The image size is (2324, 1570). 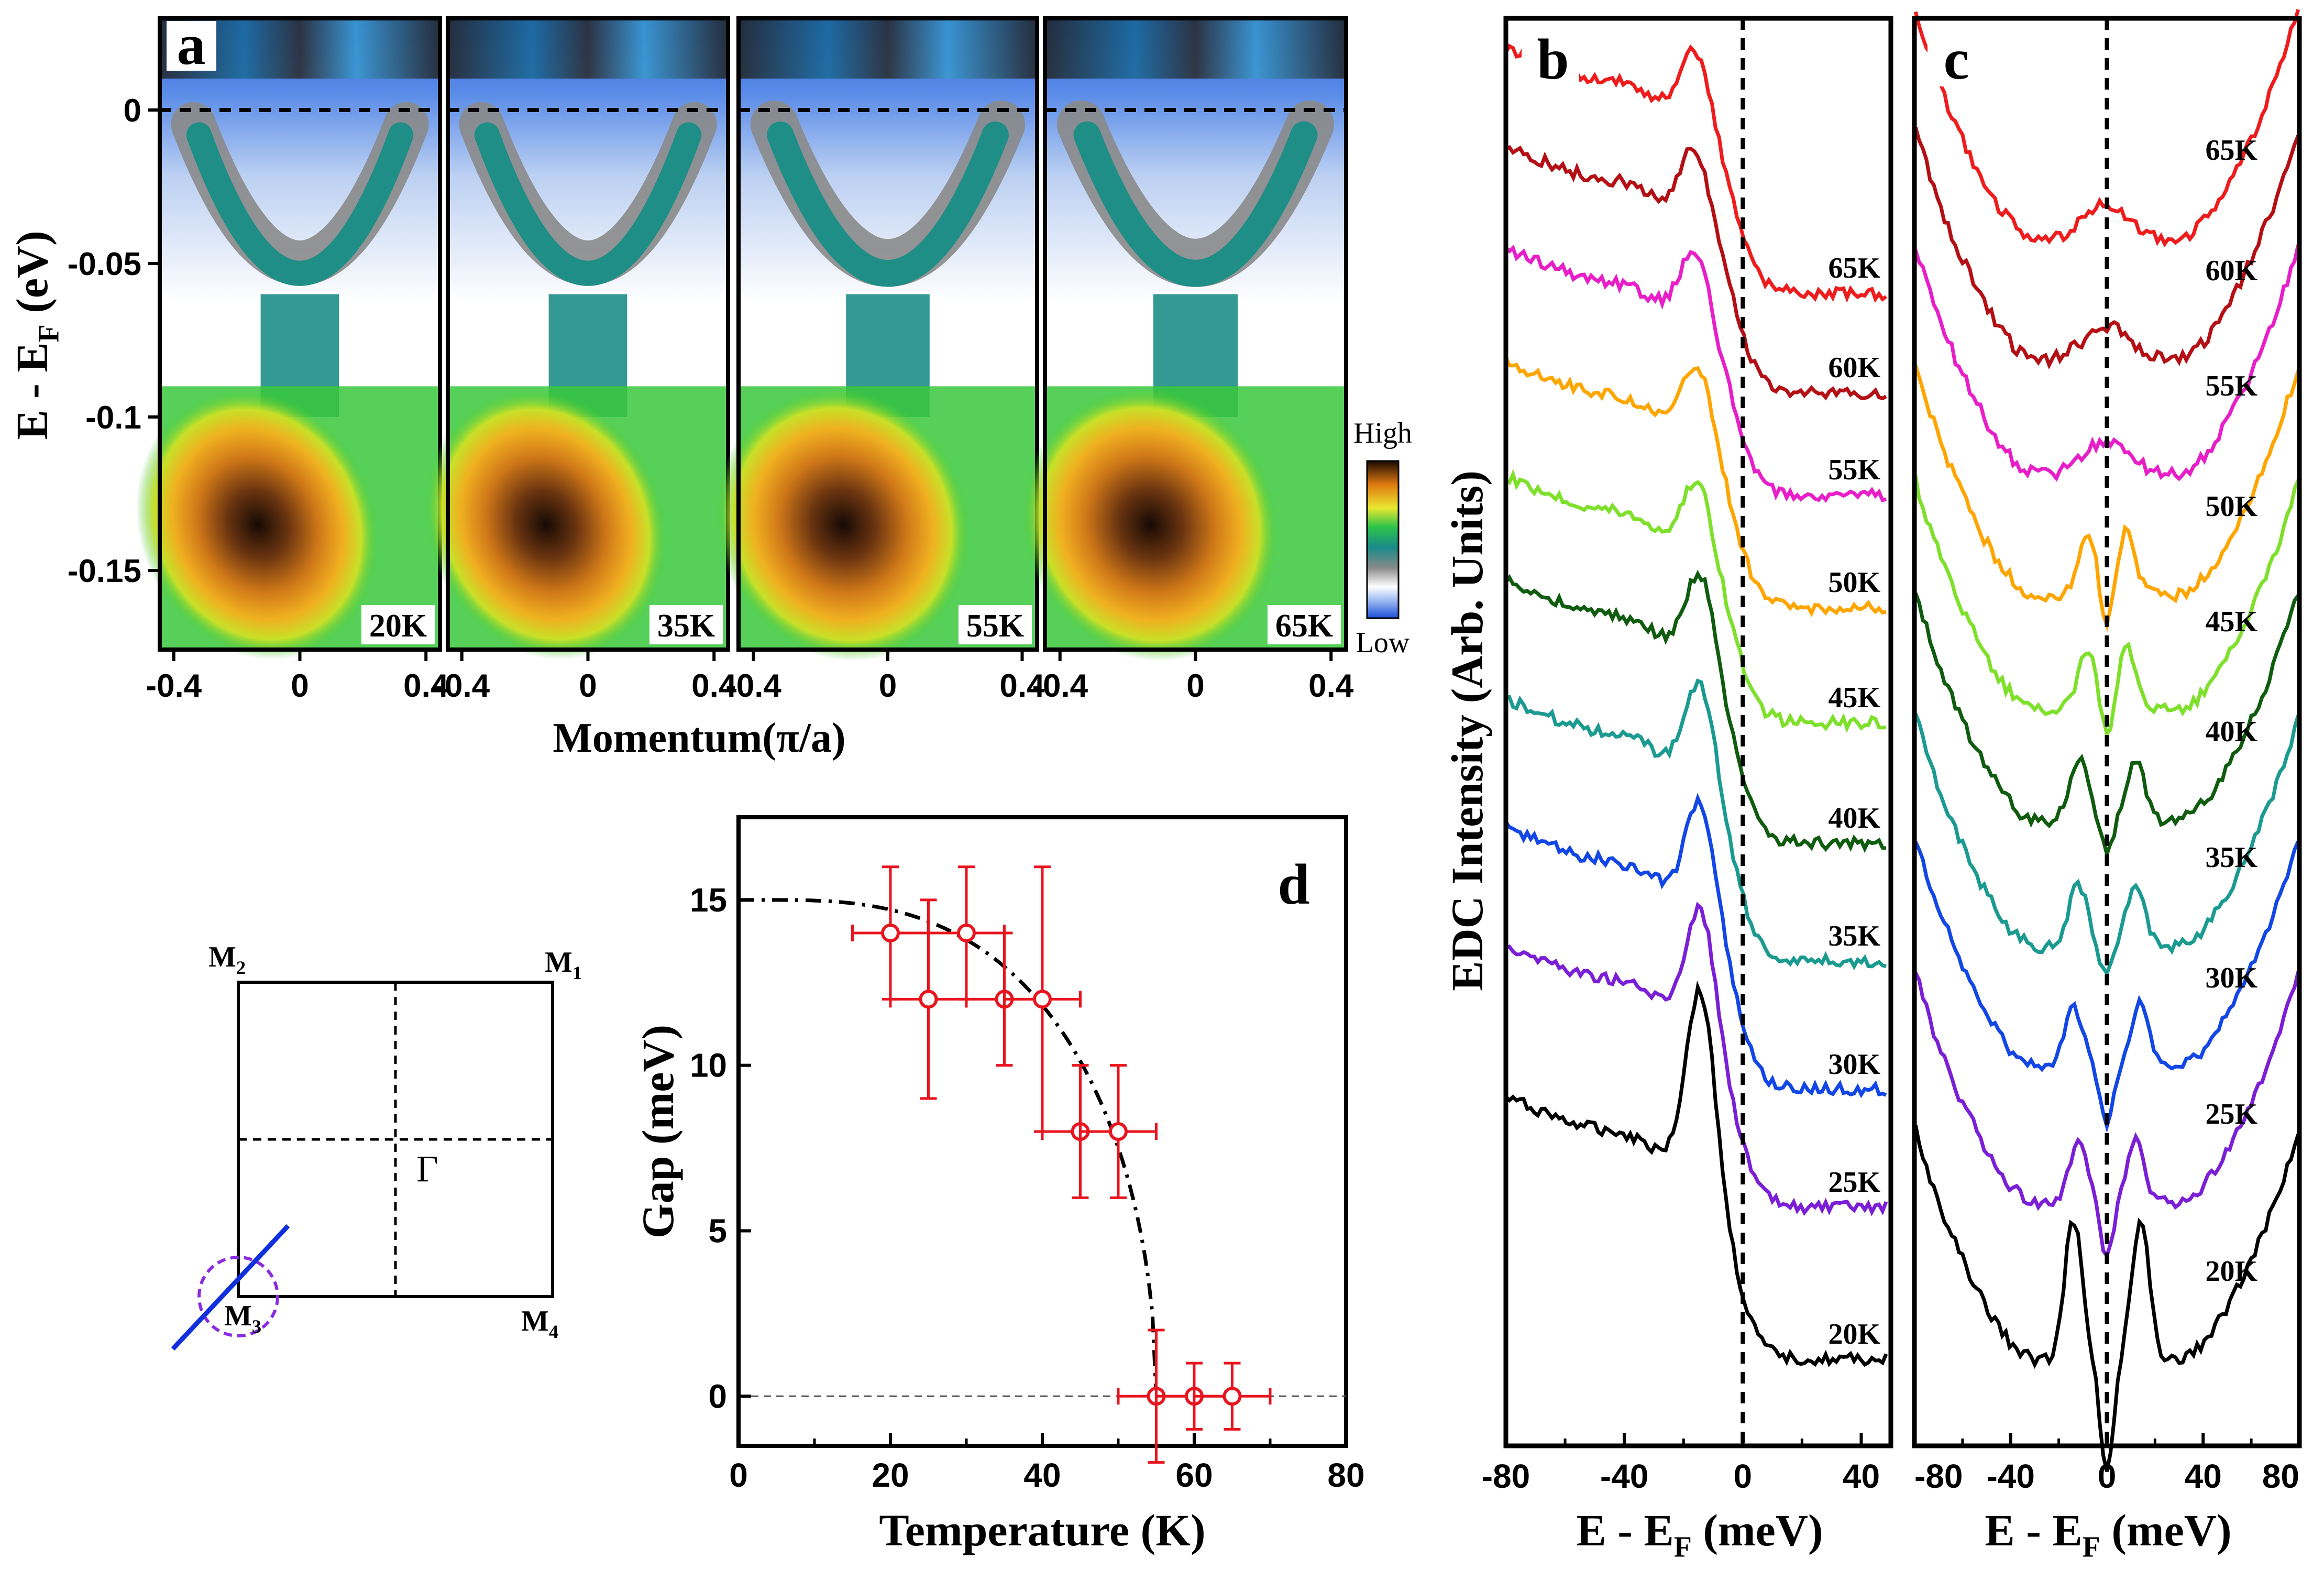 I want to click on bz-m3-circle, so click(x=238, y=1296).